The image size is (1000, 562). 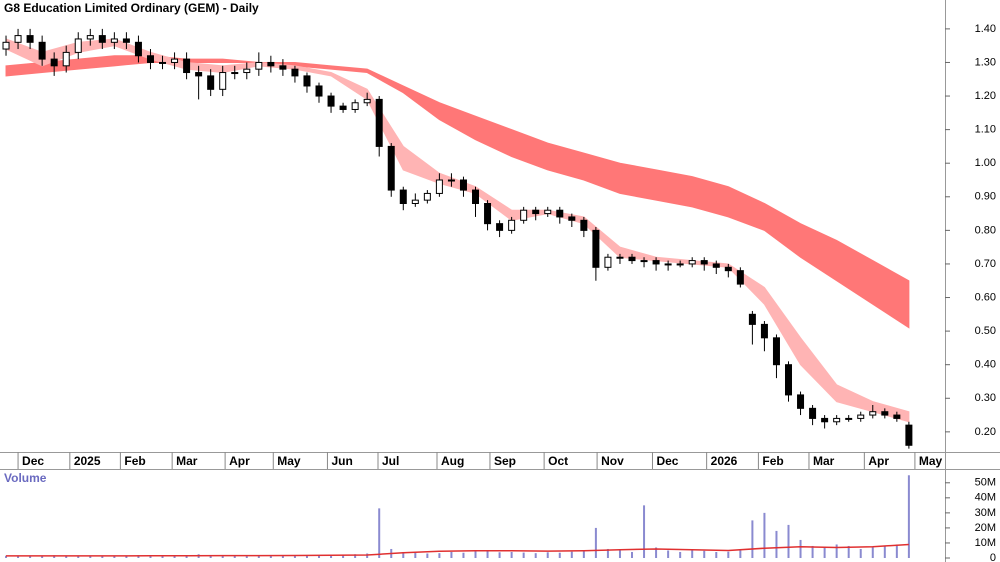 I want to click on x-tick-label: Oct, so click(x=558, y=461).